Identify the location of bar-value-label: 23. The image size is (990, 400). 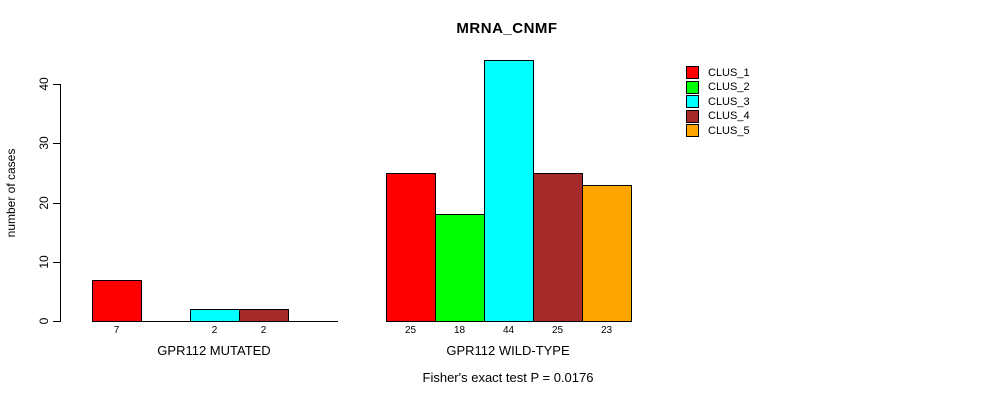
(606, 330).